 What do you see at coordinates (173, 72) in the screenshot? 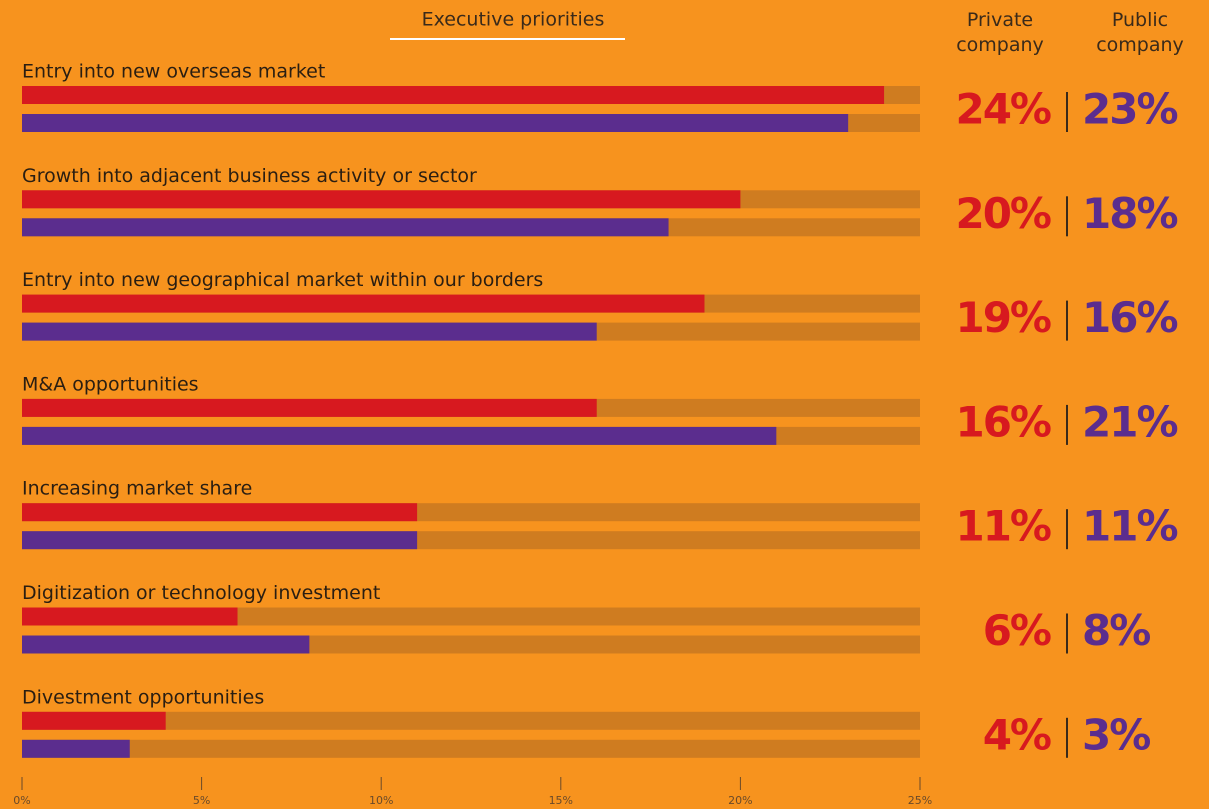
I see `category-label: Entry into new overseas market` at bounding box center [173, 72].